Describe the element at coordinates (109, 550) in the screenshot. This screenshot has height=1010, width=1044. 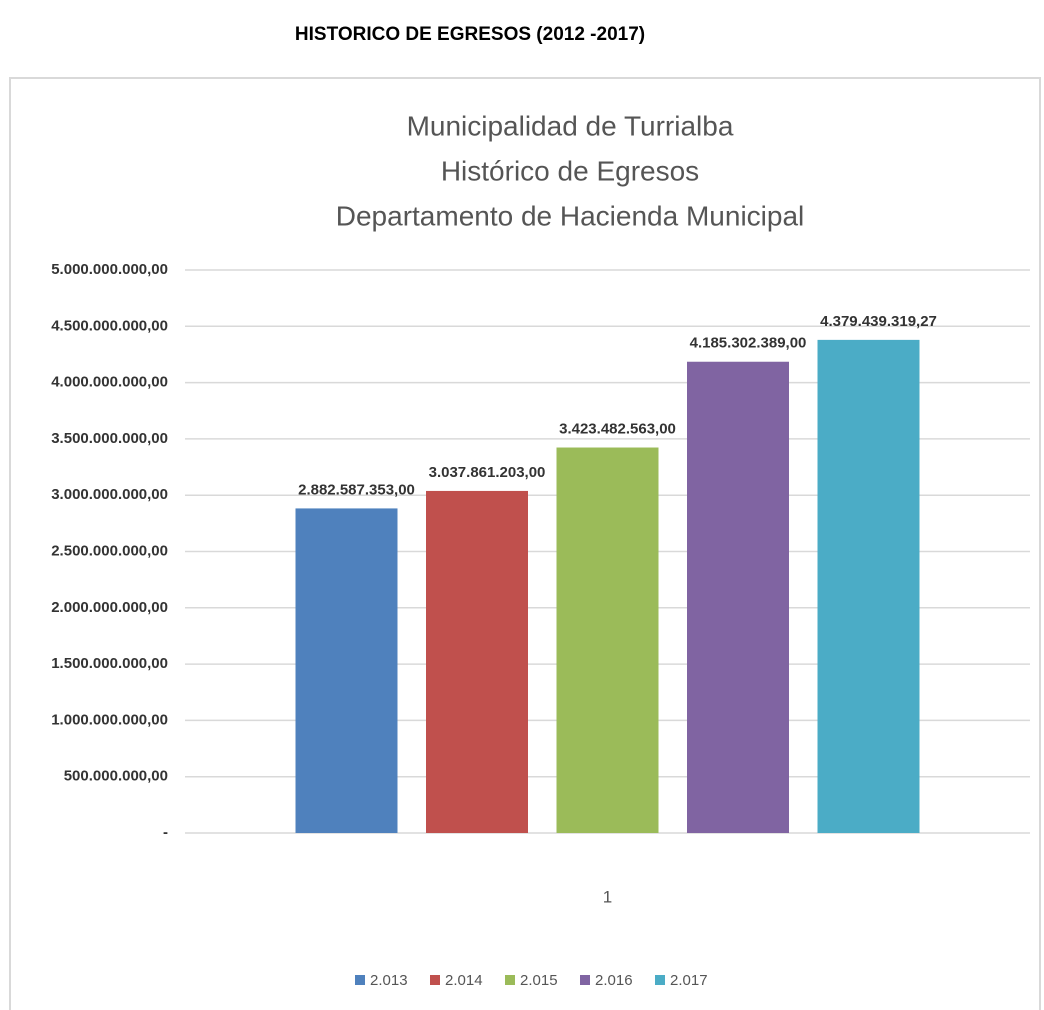
I see `y-tick-label: 2.500.000.000,00` at that location.